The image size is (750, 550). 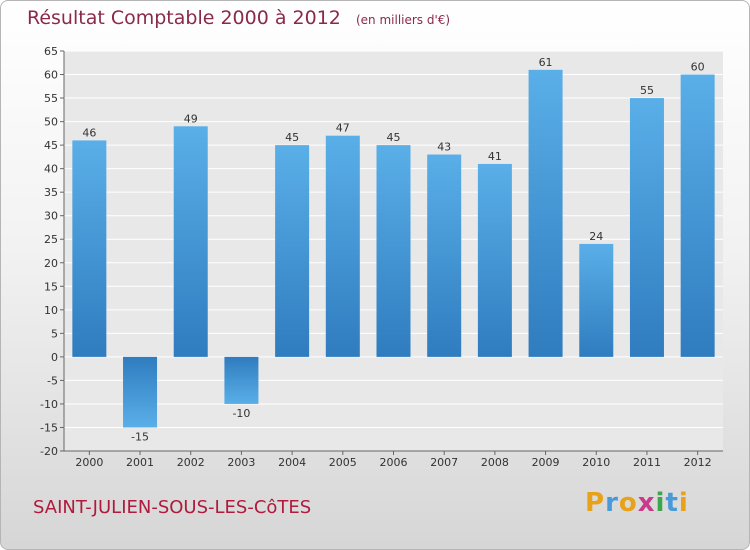 I want to click on x-tick-label: 2009, so click(x=546, y=462).